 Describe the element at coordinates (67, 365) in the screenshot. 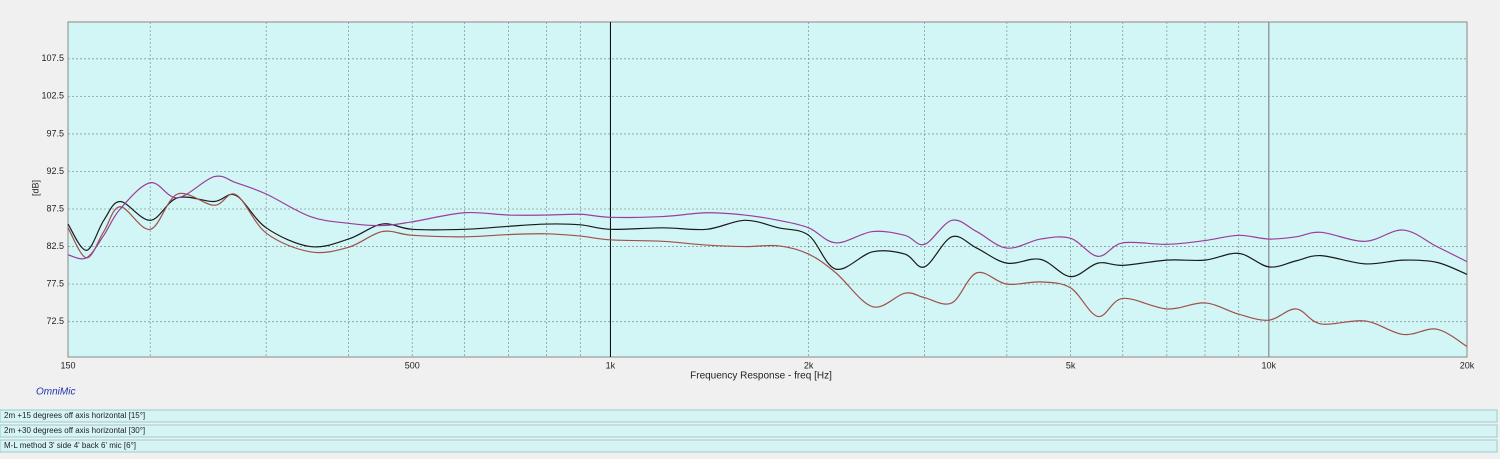

I see `x-tick-label: 150` at that location.